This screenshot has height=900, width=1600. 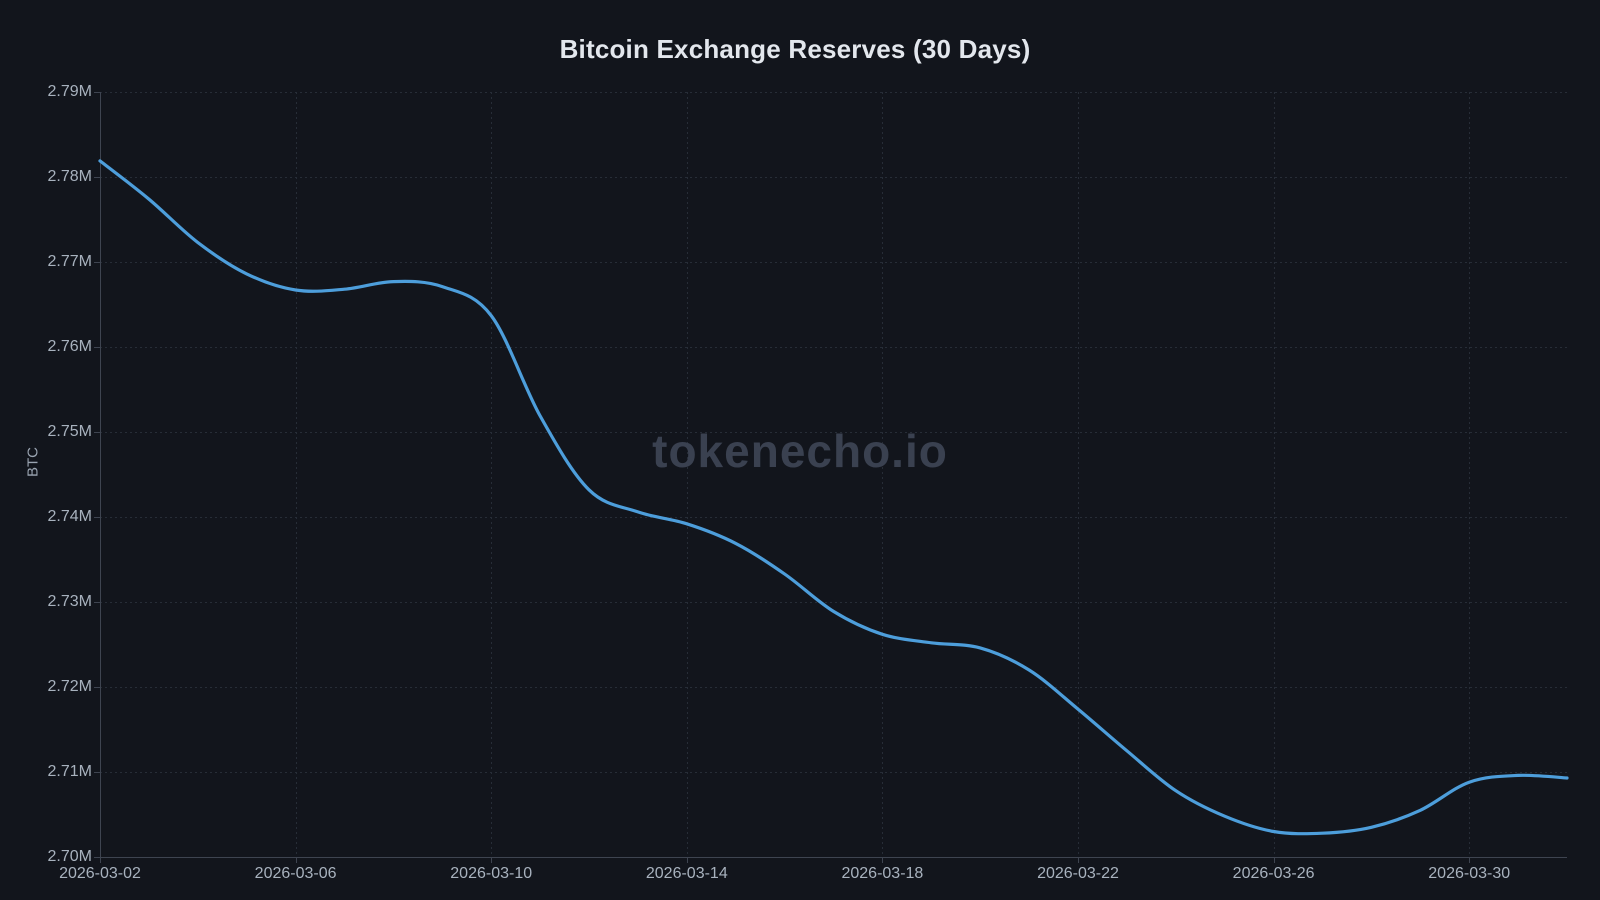 I want to click on x-tick-label: 2026-03-30, so click(x=1469, y=873).